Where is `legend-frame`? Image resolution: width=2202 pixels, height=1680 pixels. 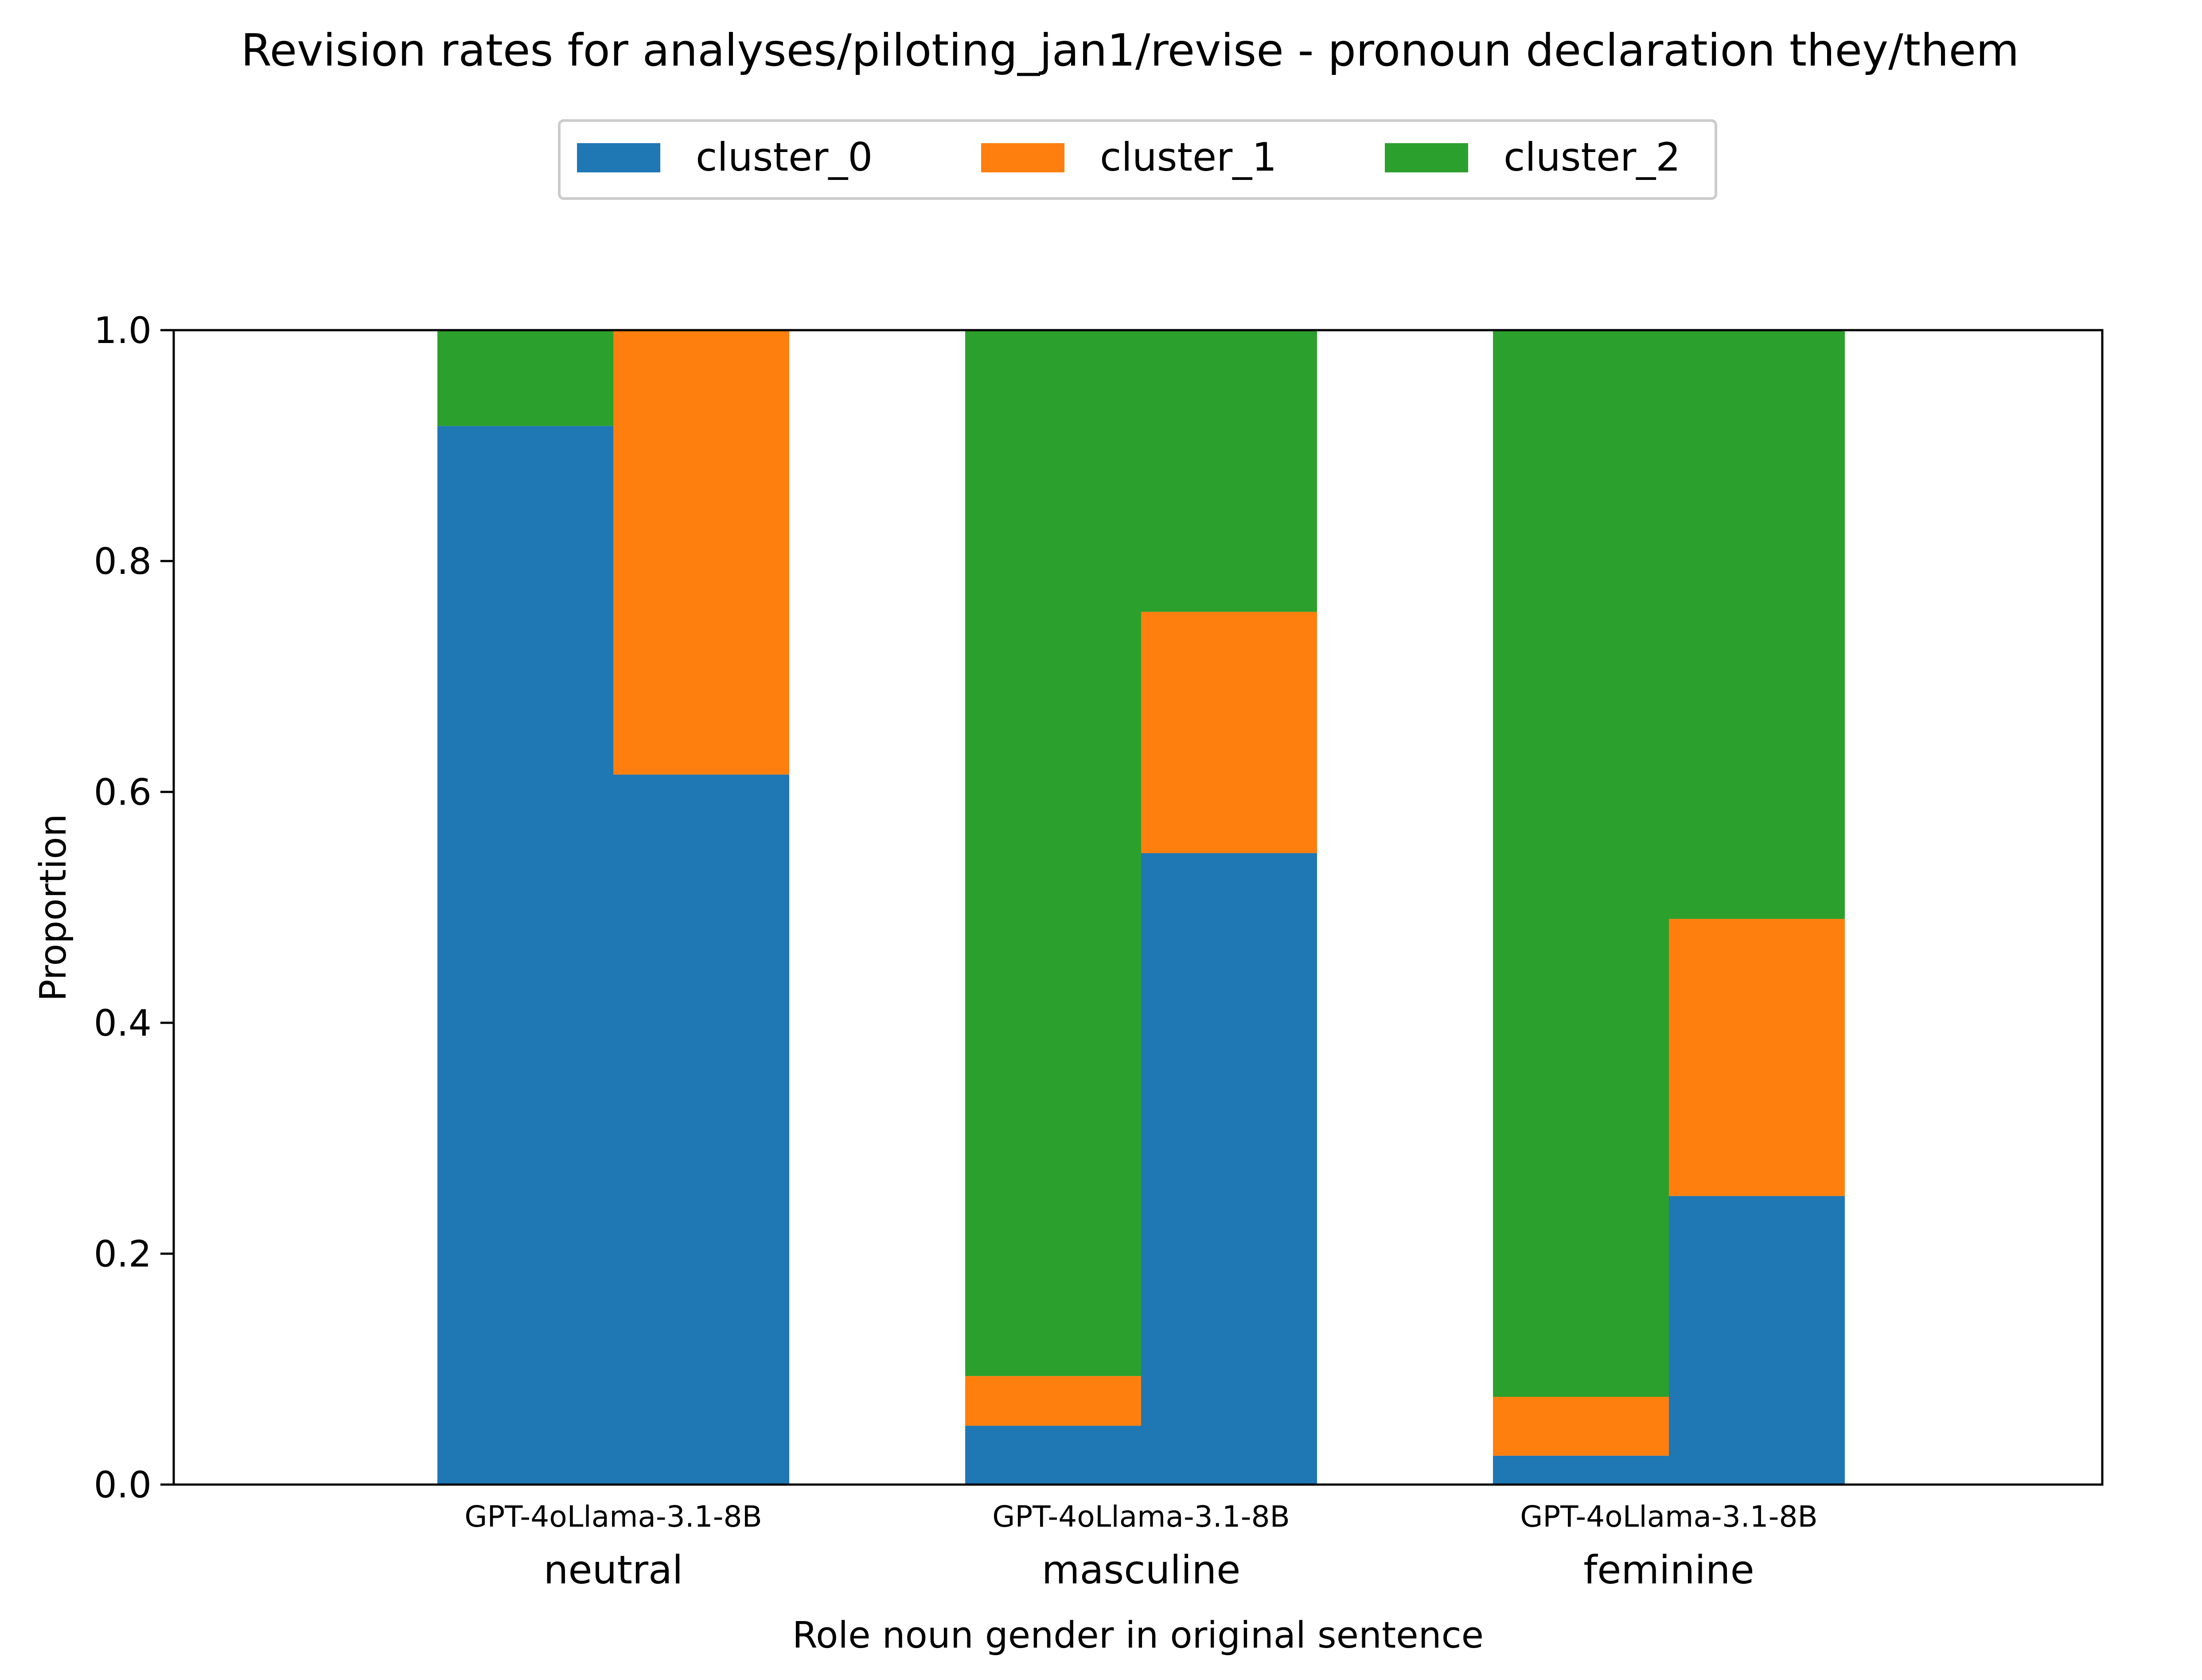 legend-frame is located at coordinates (1137, 160).